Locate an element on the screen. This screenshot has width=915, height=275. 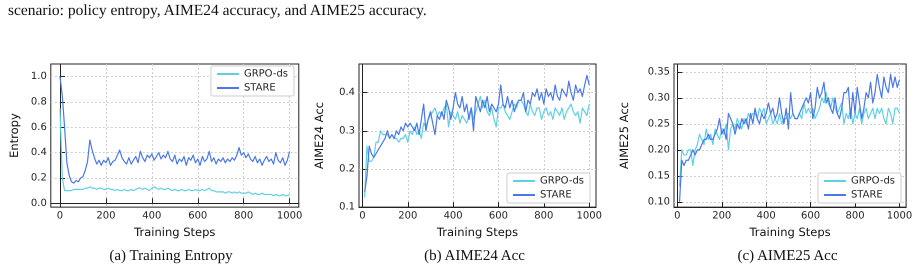
y-axis-title: AIME25 Acc is located at coordinates (624, 136).